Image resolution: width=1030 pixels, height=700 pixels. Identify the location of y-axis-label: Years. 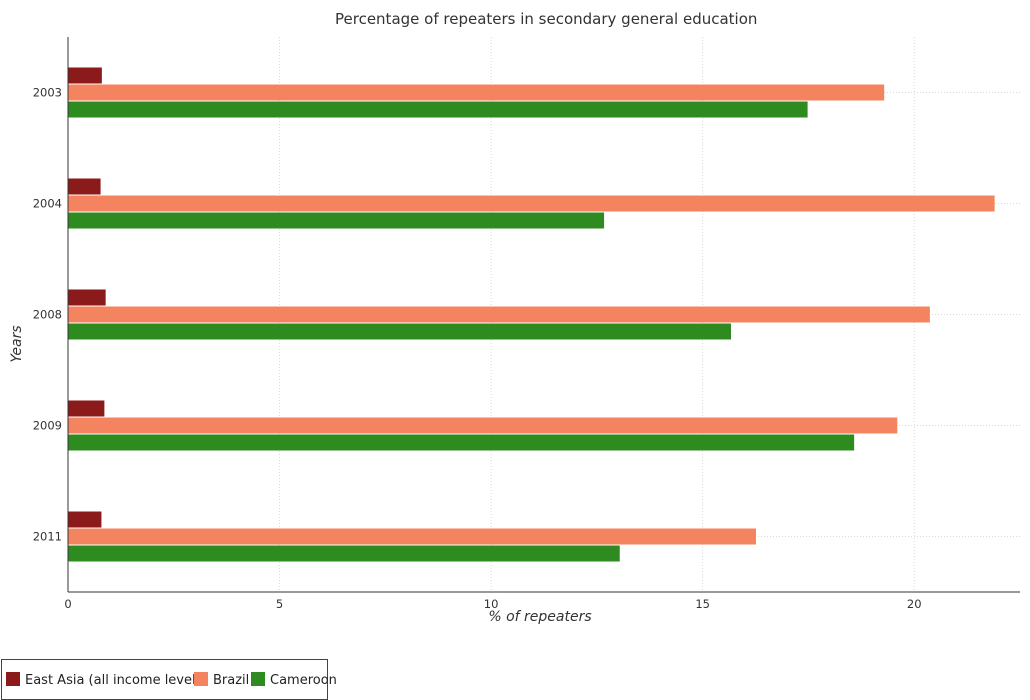
(17, 343).